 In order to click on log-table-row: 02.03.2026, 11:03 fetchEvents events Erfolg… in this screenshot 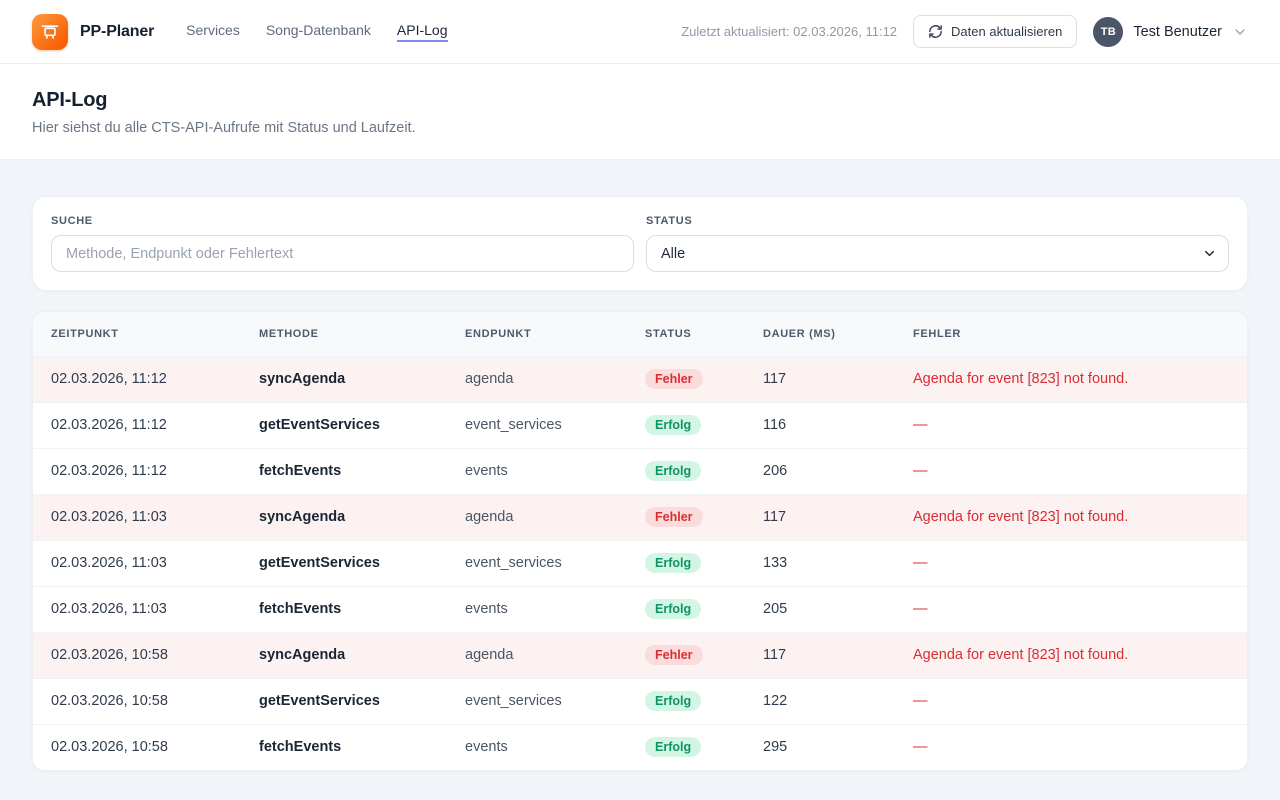, I will do `click(640, 608)`.